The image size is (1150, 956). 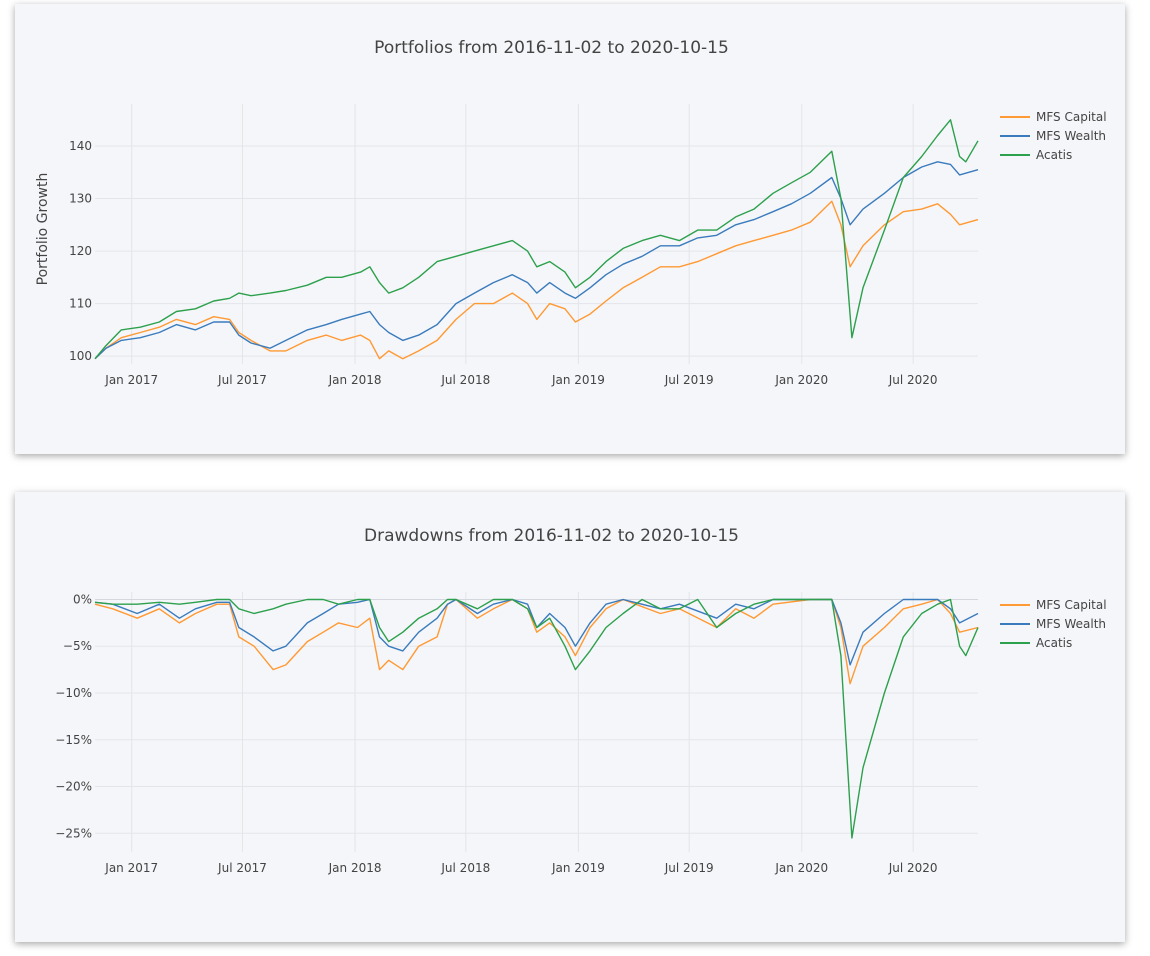 I want to click on portfolio-legend: MFS Capital MFS Wealth Acatis, so click(x=1053, y=136).